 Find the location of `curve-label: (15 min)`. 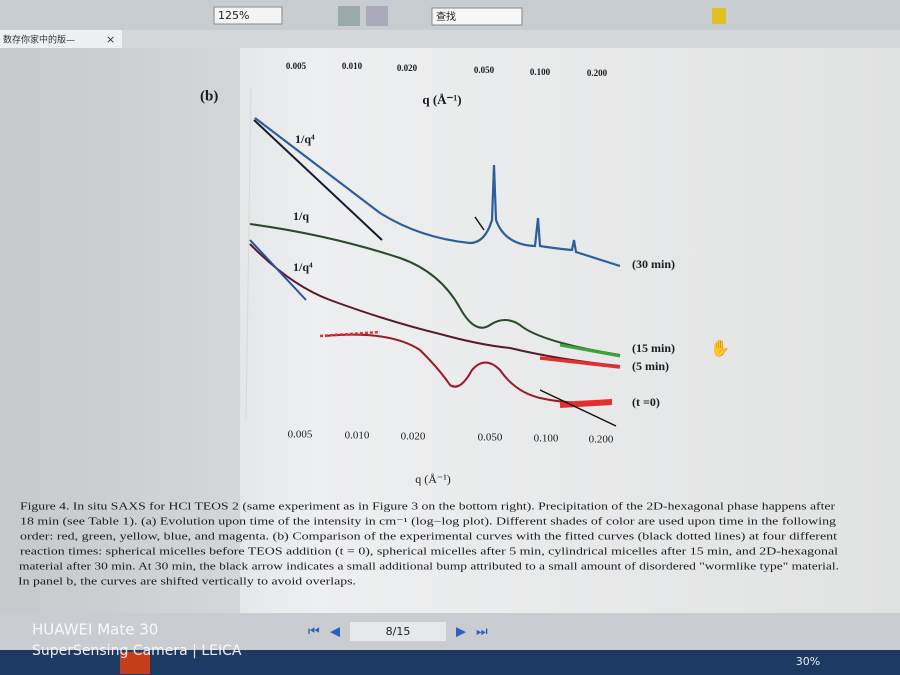

curve-label: (15 min) is located at coordinates (653, 348).